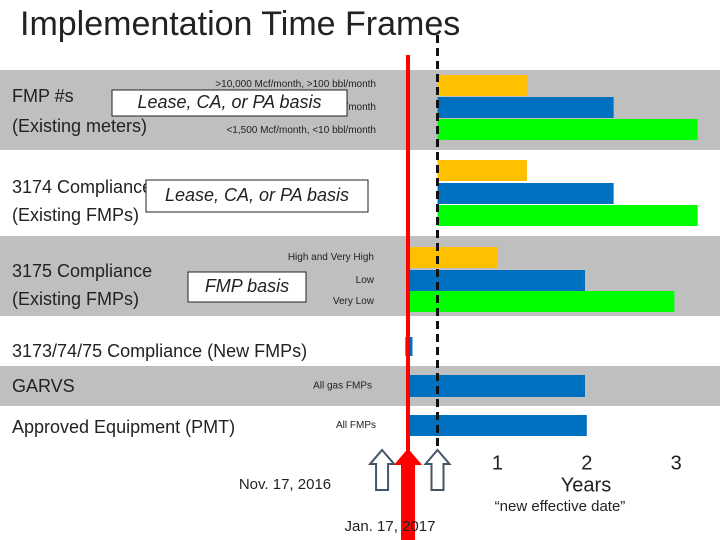 The height and width of the screenshot is (540, 720). What do you see at coordinates (560, 506) in the screenshot?
I see `marker-label: “new effective date”` at bounding box center [560, 506].